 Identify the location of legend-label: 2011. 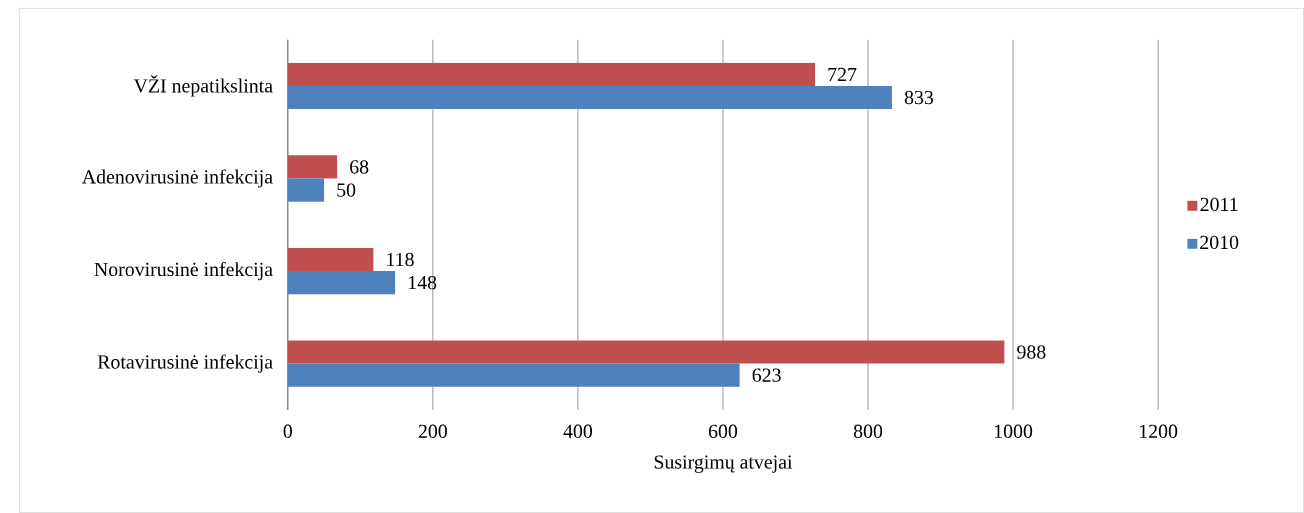
(1219, 204).